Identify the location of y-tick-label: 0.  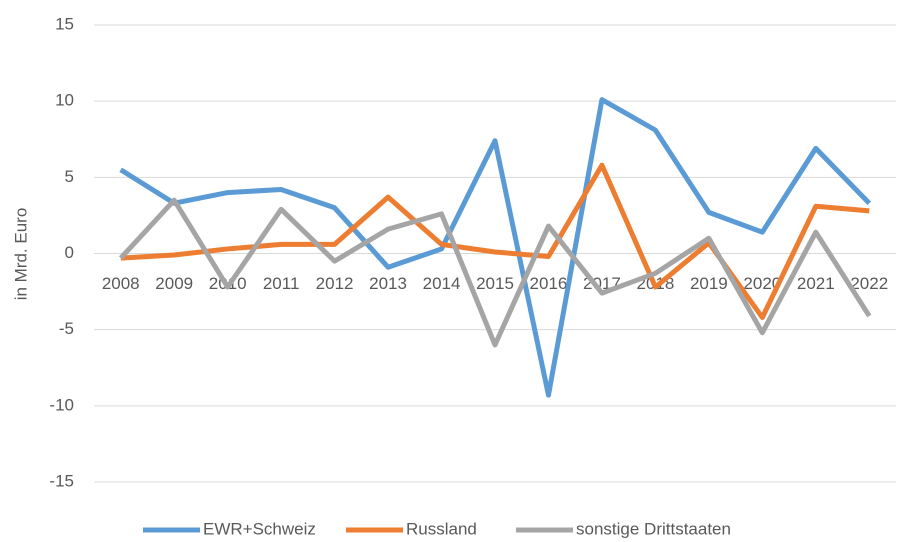
(69, 252).